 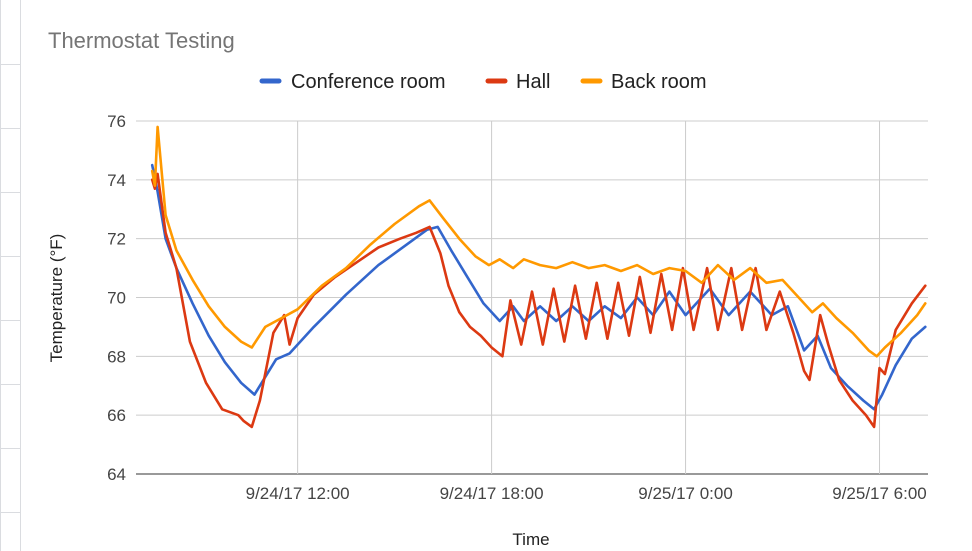 What do you see at coordinates (0, 275) in the screenshot?
I see `sheet-column-line` at bounding box center [0, 275].